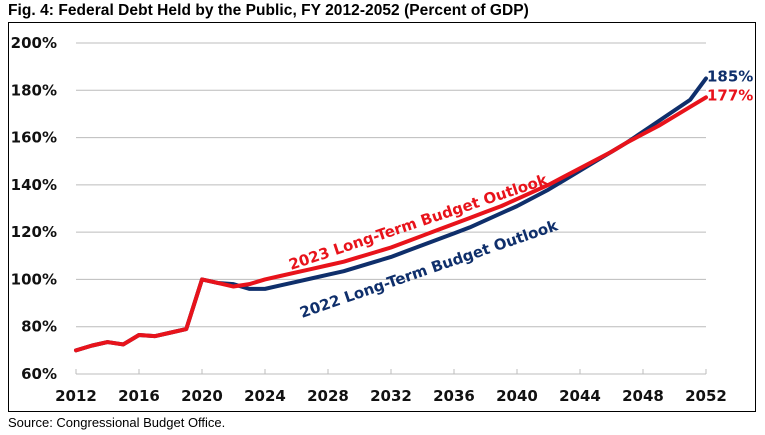  What do you see at coordinates (265, 396) in the screenshot?
I see `x-tick-label: 2024` at bounding box center [265, 396].